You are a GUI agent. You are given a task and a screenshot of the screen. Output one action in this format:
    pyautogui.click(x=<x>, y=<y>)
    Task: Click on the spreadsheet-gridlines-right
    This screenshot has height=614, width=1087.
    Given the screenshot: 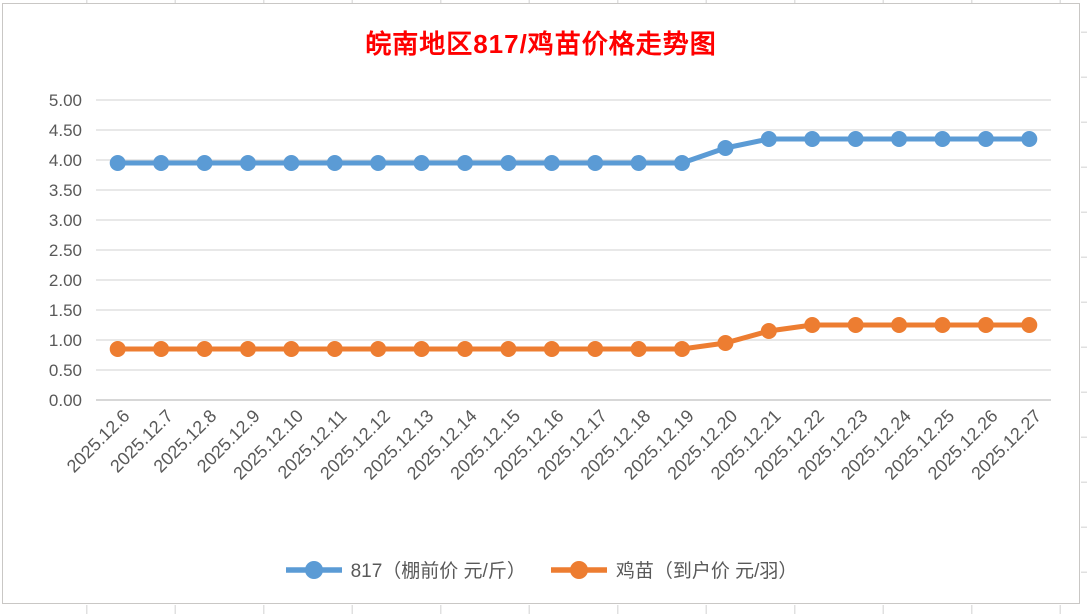 What is the action you would take?
    pyautogui.click(x=1084, y=307)
    